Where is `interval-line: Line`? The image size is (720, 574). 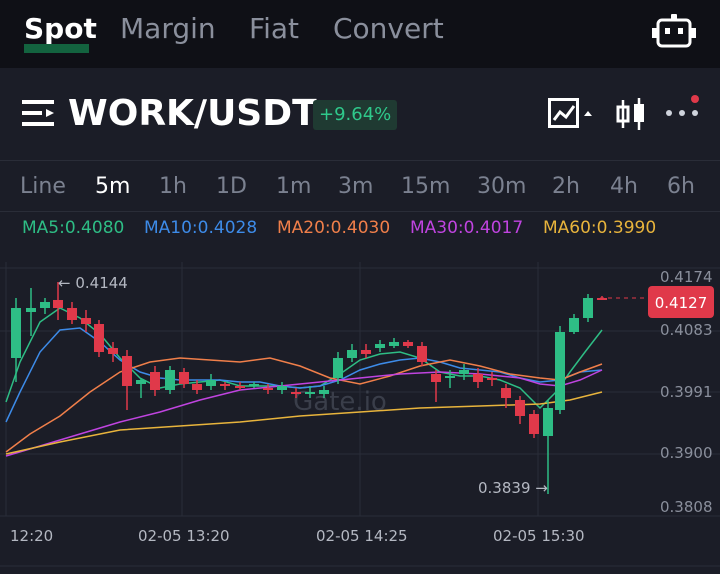 interval-line: Line is located at coordinates (43, 186).